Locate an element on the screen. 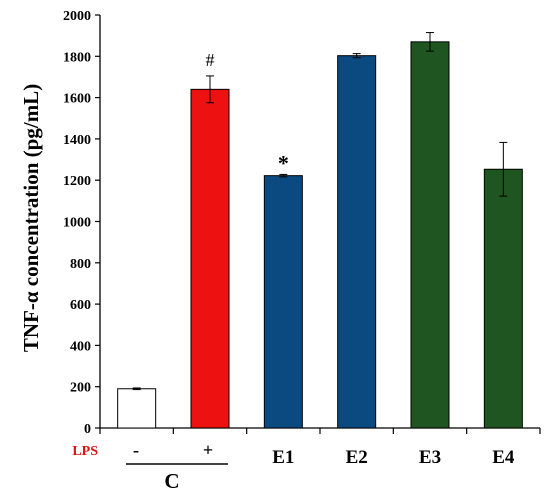 The width and height of the screenshot is (550, 500). y-tick-label: 0 is located at coordinates (87, 429).